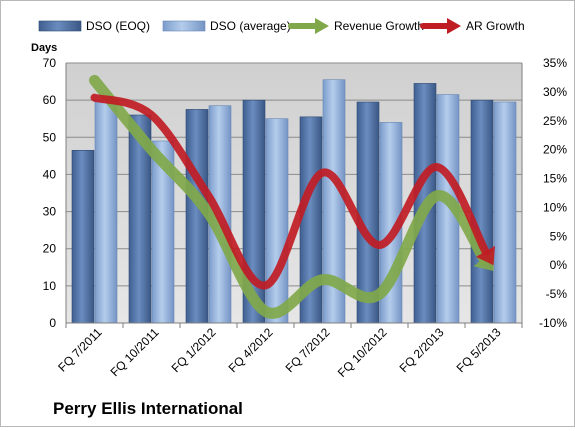  I want to click on x-tick-label: FQ 10/2011, so click(135, 352).